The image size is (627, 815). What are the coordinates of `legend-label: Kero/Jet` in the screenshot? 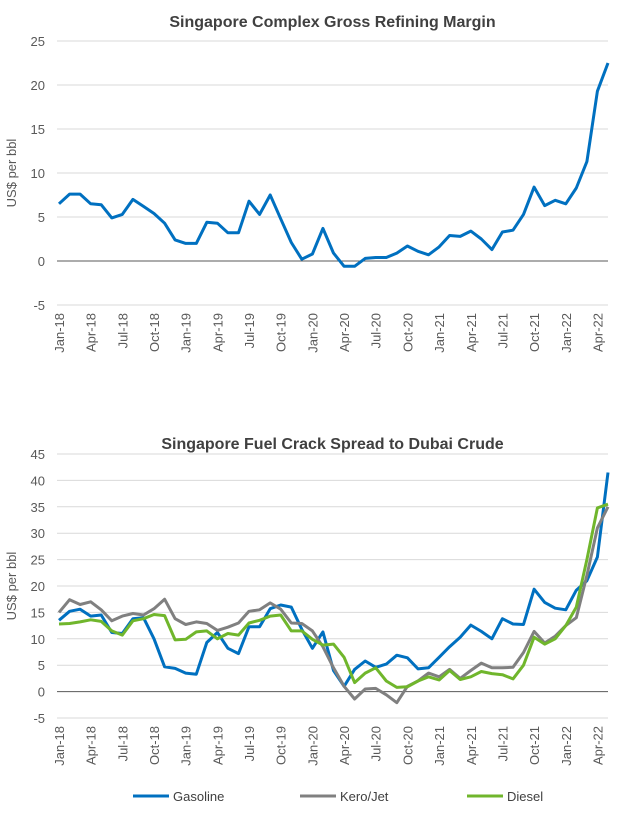 It's located at (364, 796).